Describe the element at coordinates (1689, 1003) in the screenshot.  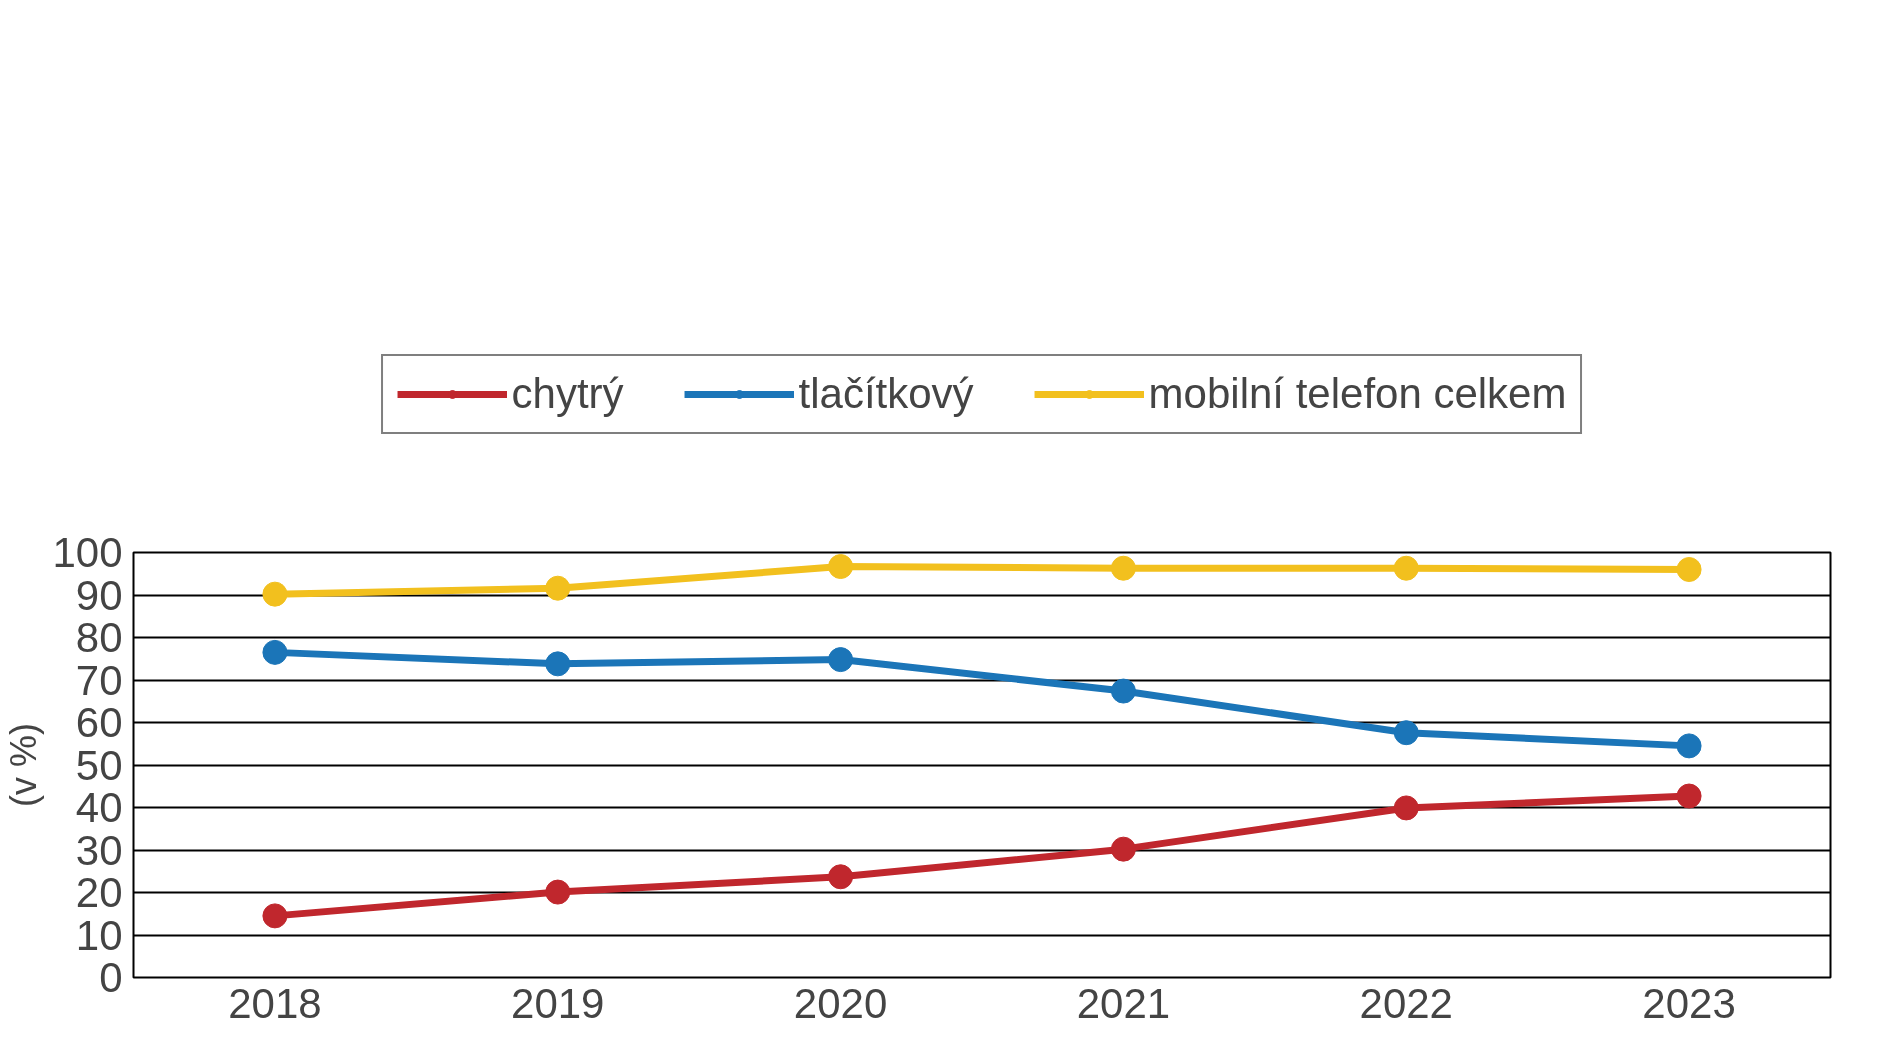
I see `x-tick-label: 2023` at that location.